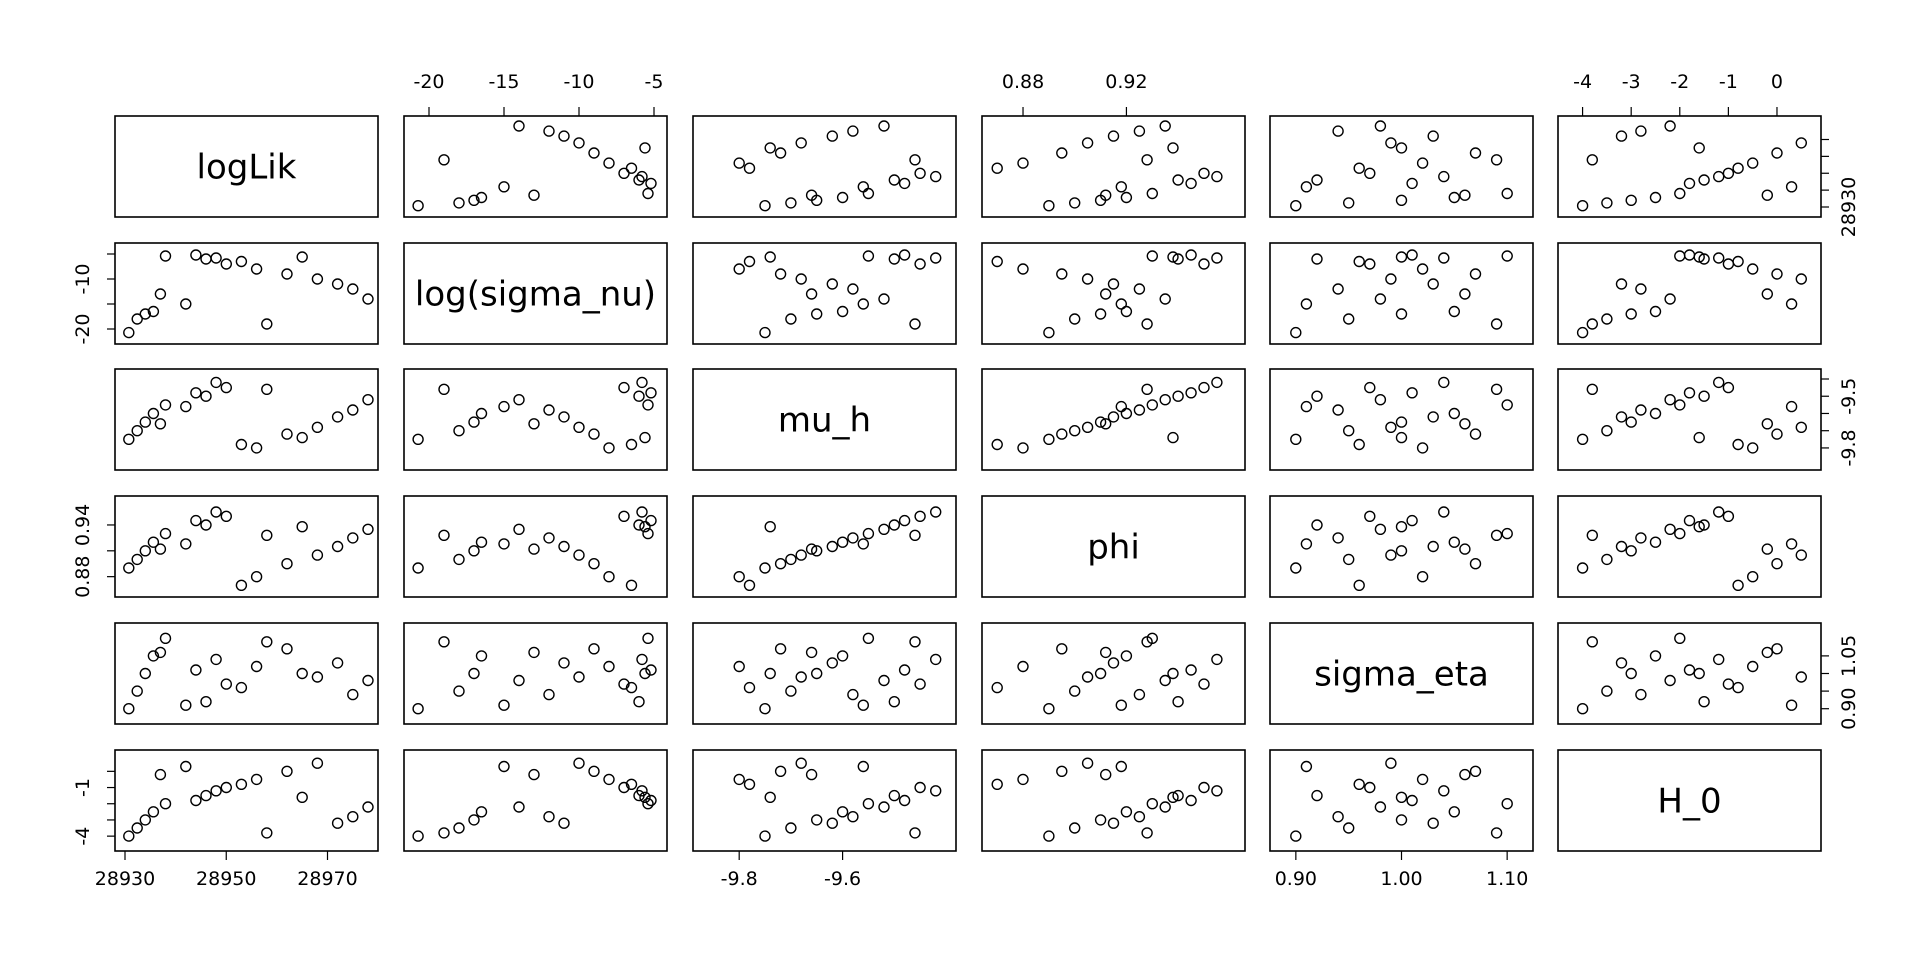 The image size is (1920, 960). I want to click on panel-r3-c4, so click(1401, 546).